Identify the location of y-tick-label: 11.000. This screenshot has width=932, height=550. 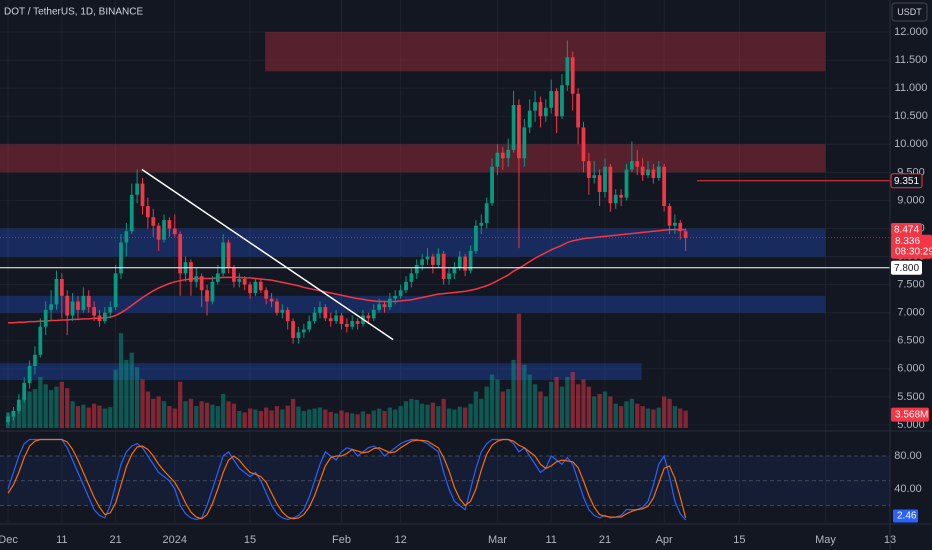
(911, 88).